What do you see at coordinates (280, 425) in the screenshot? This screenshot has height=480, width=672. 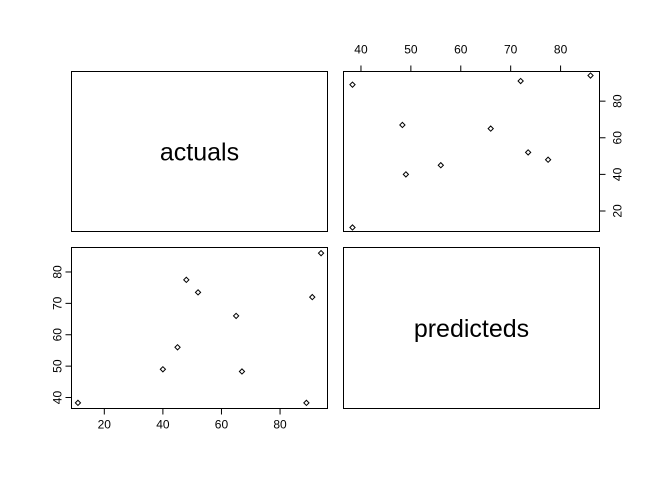 I see `tick-label-bottom-actuals: 80` at bounding box center [280, 425].